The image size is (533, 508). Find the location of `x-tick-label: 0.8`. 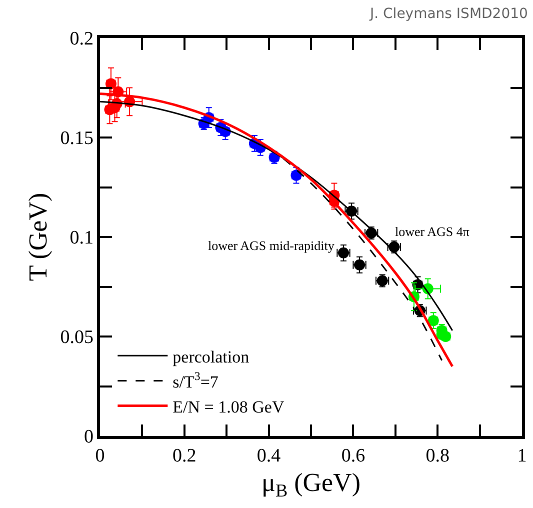

x-tick-label: 0.8 is located at coordinates (438, 456).